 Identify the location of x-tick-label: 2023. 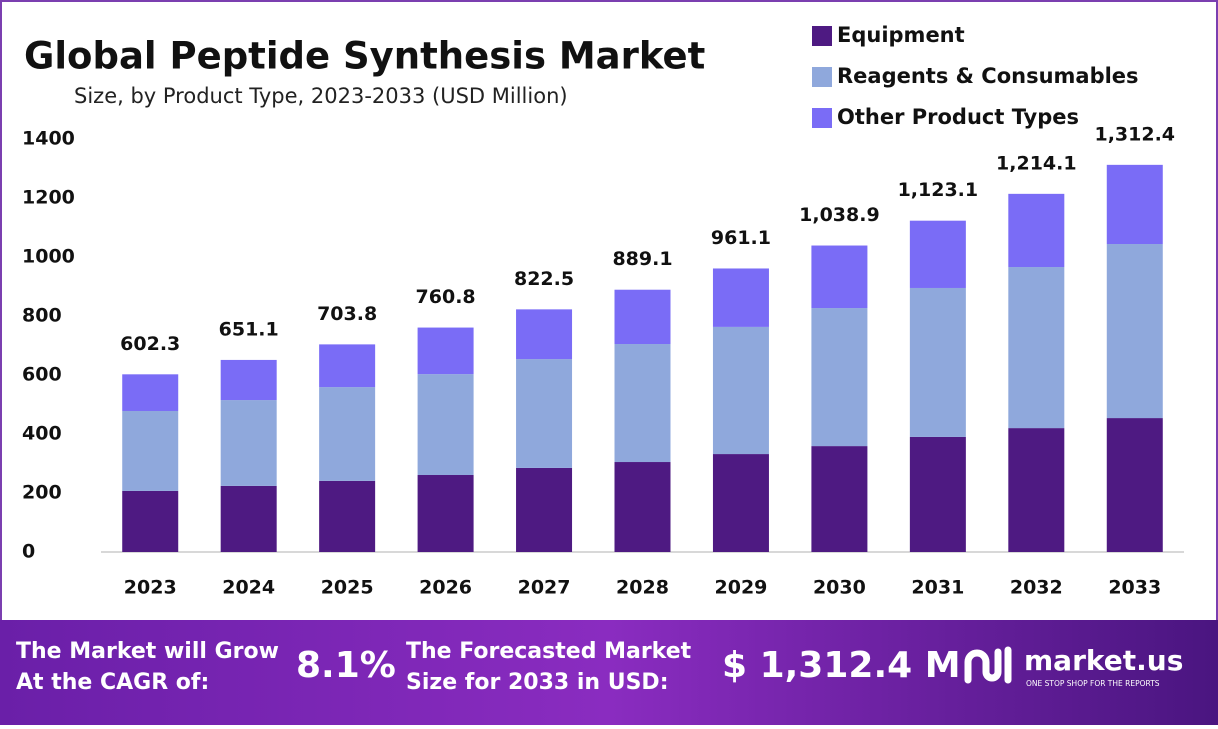
(150, 588).